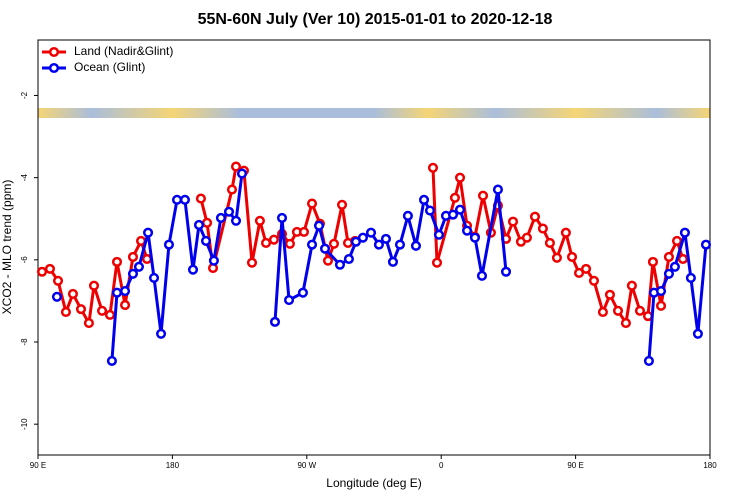 The width and height of the screenshot is (750, 500). Describe the element at coordinates (24, 342) in the screenshot. I see `y-tick-label: -8` at that location.